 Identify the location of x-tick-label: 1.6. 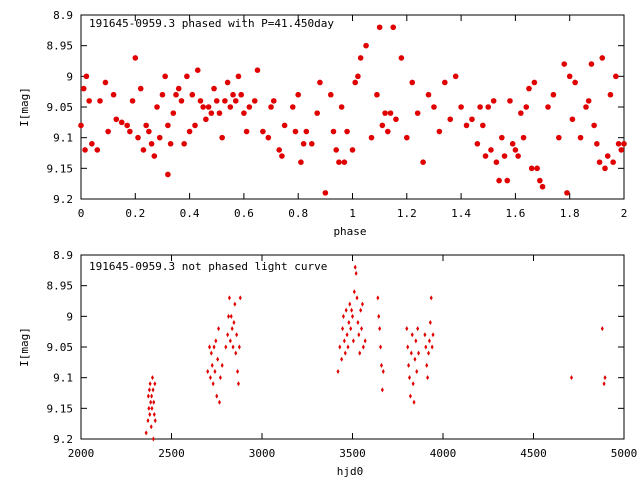
(515, 213).